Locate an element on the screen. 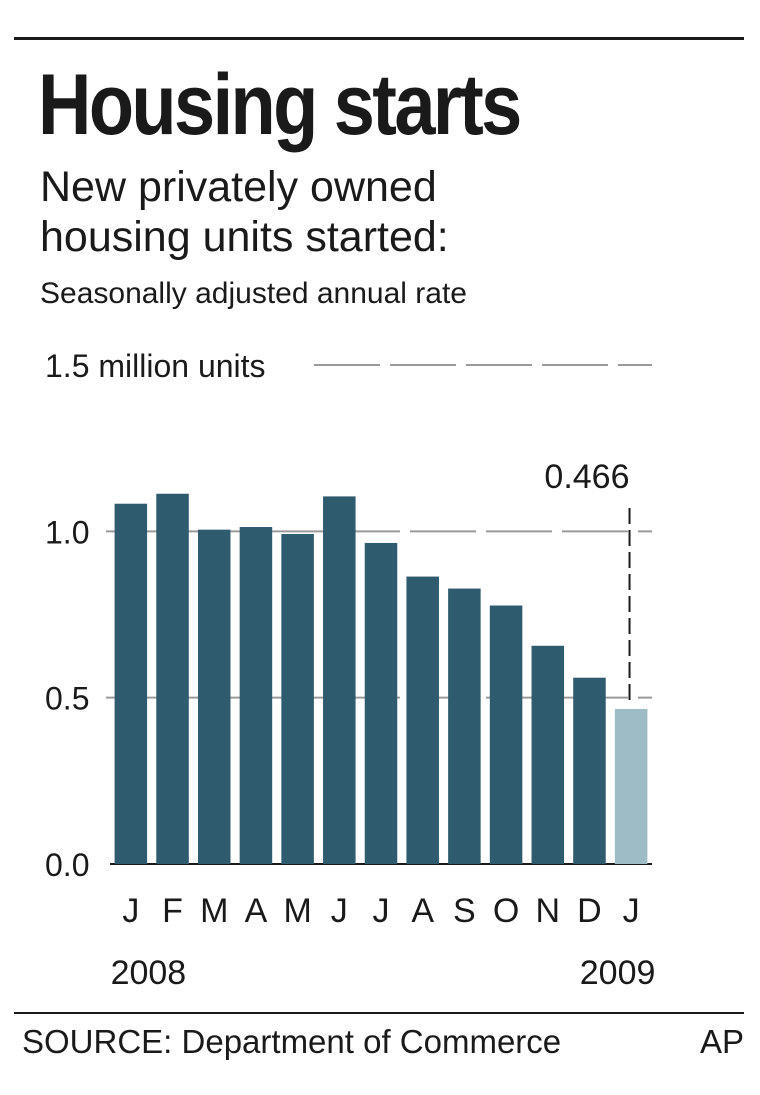  credit-label: AP is located at coordinates (721, 1041).